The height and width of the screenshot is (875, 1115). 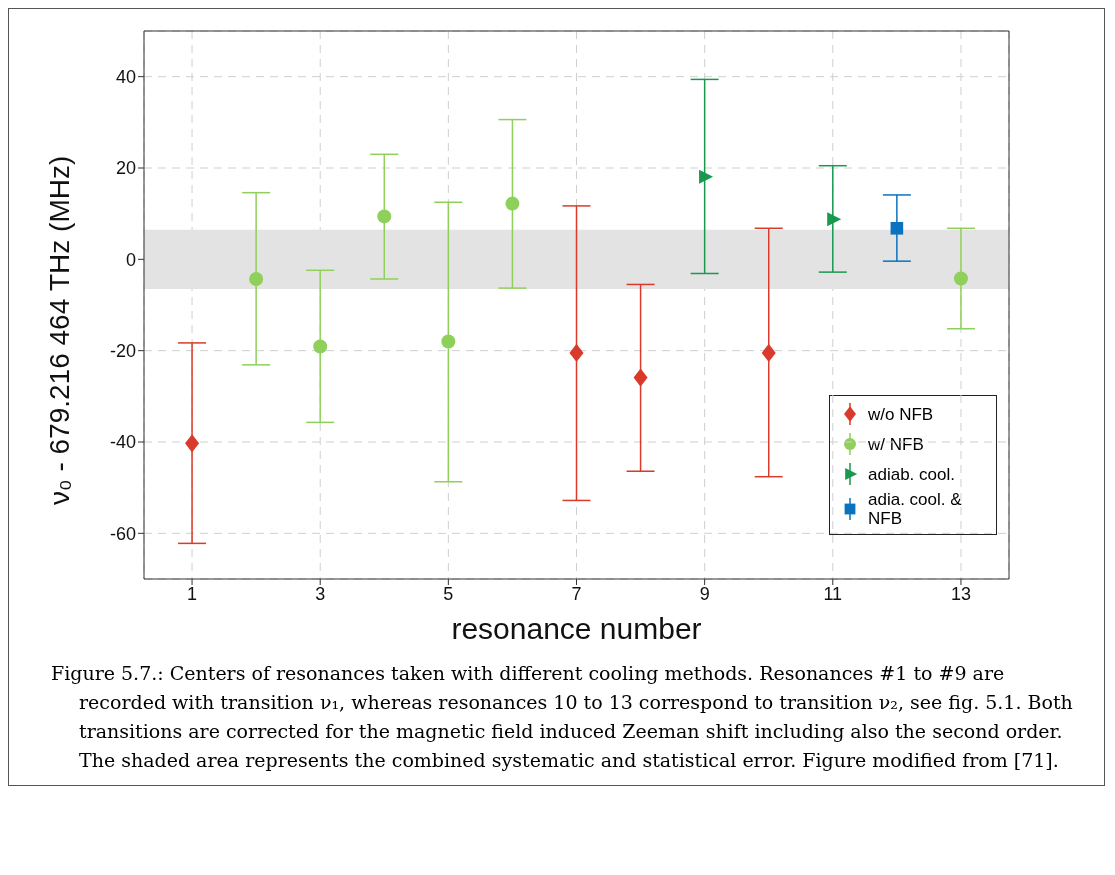 What do you see at coordinates (960, 593) in the screenshot?
I see `x-tick-label: 13` at bounding box center [960, 593].